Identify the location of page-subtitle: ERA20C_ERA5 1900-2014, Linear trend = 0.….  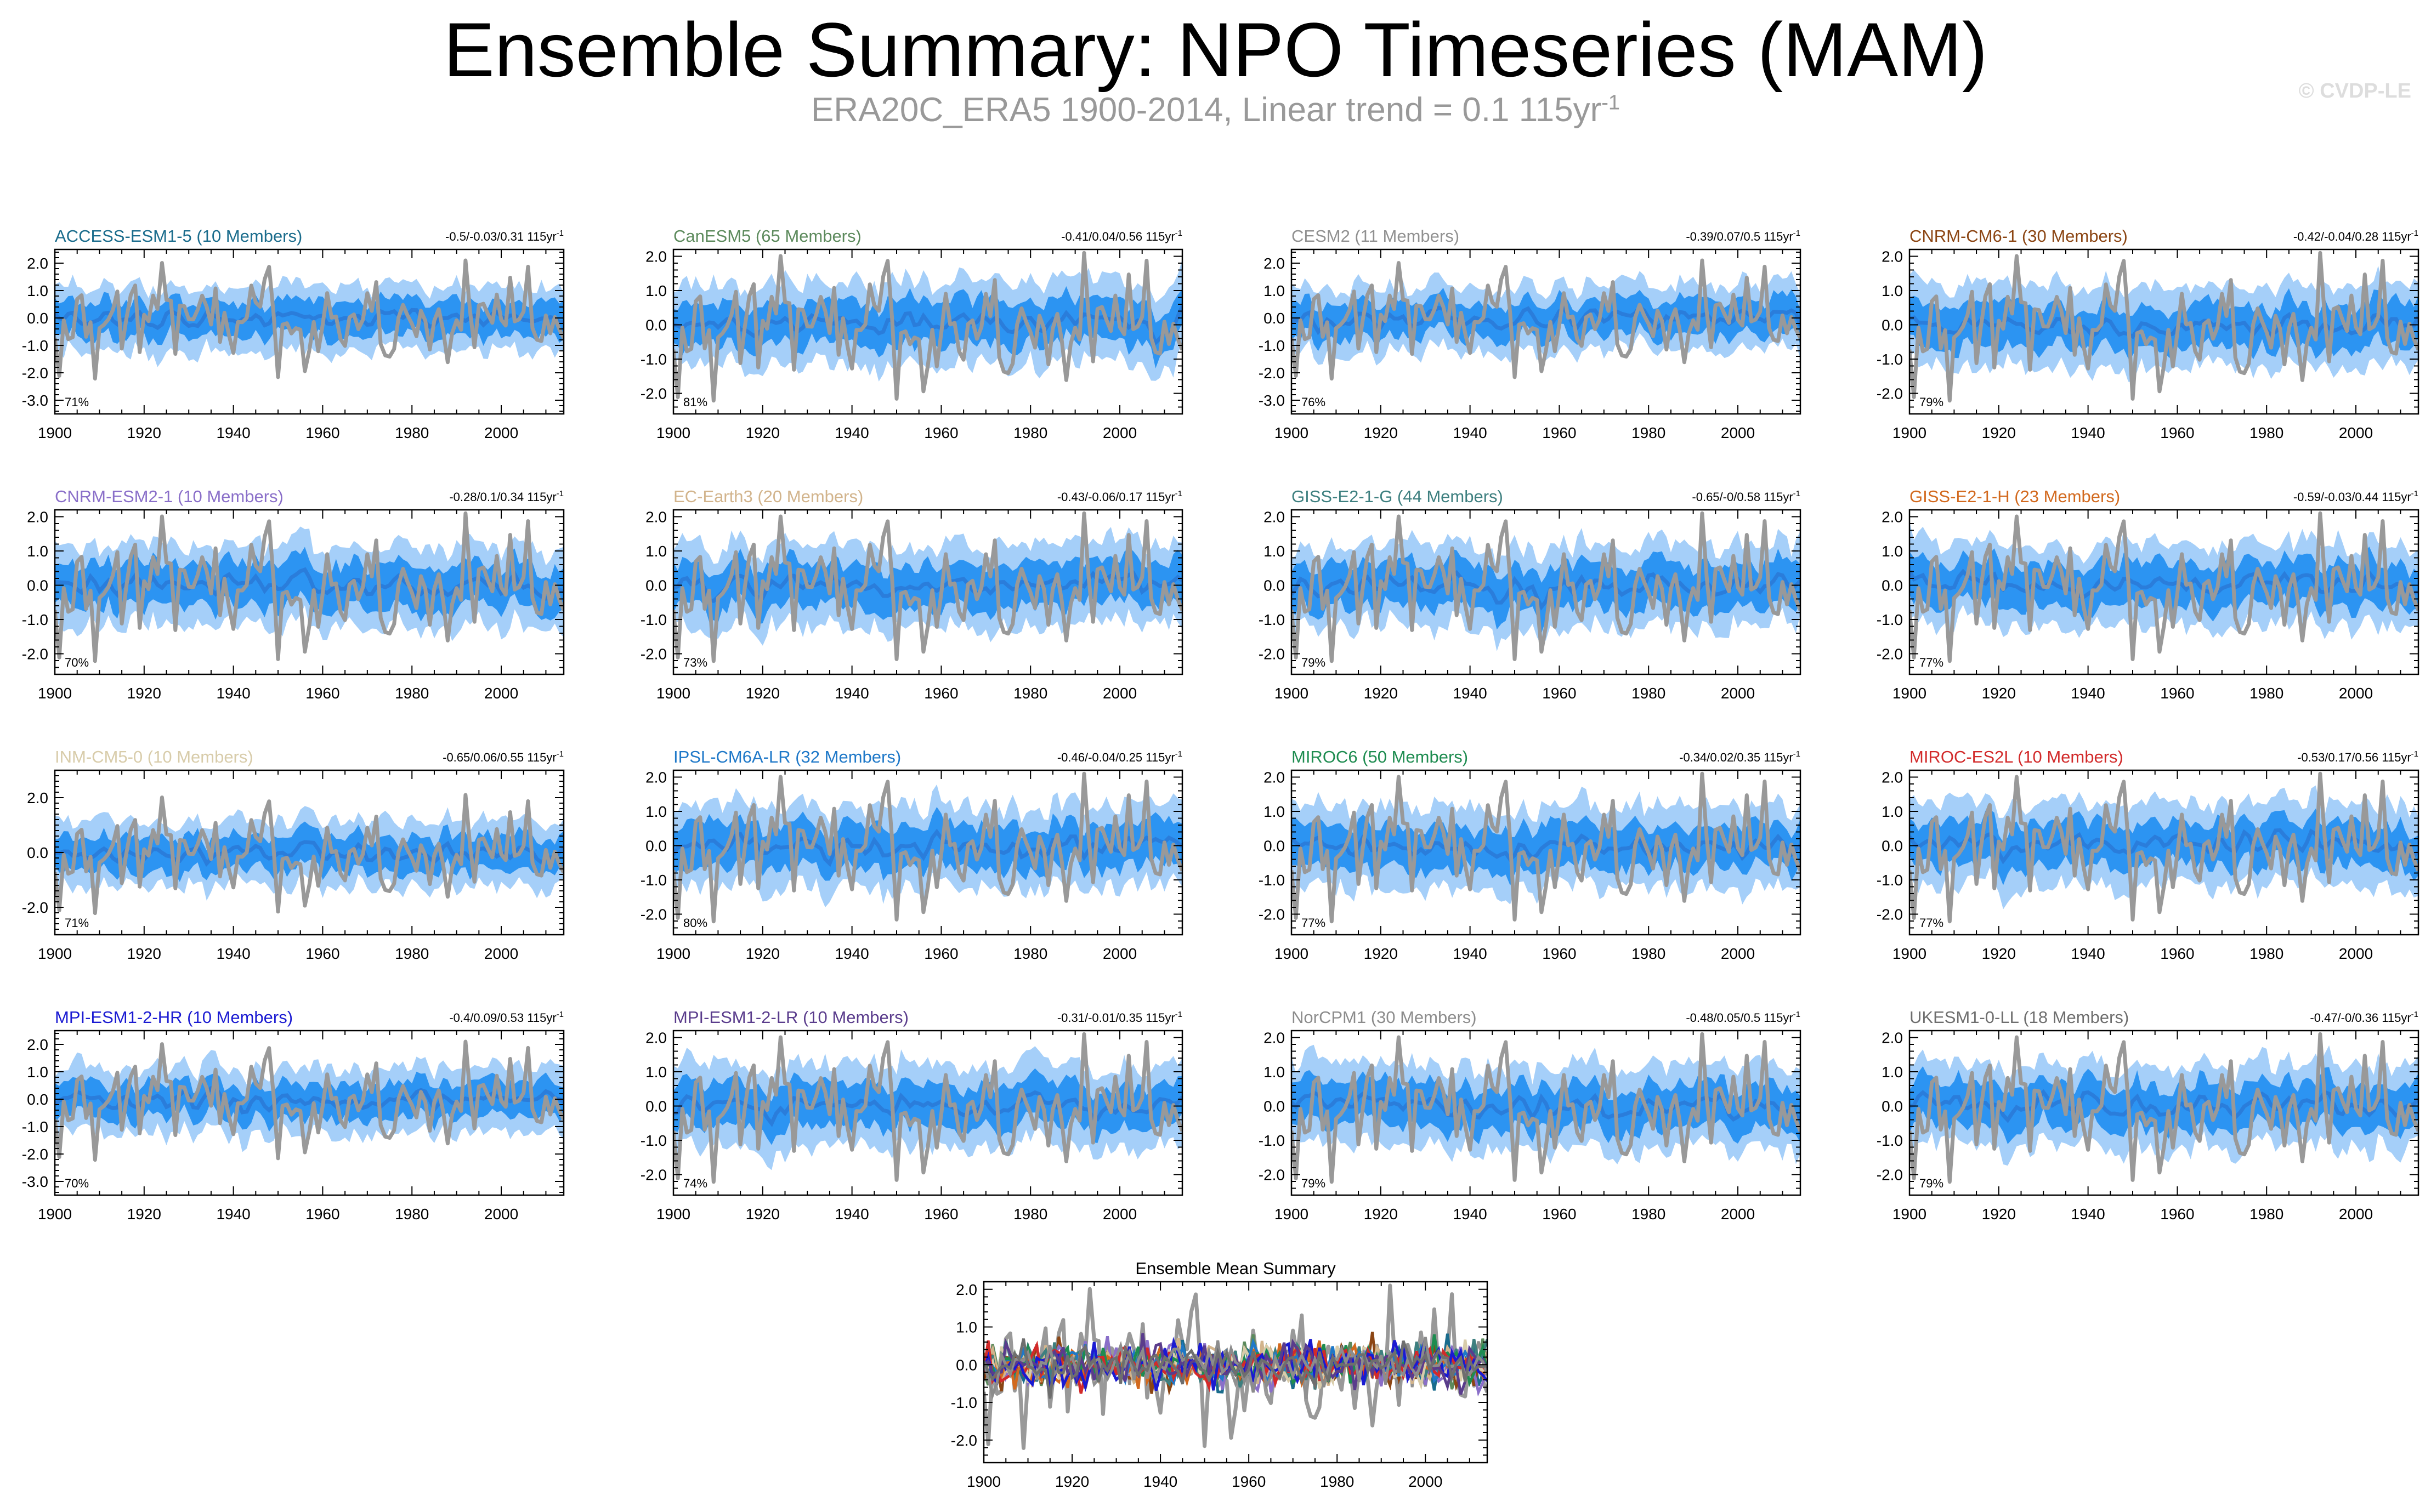
(1215, 109).